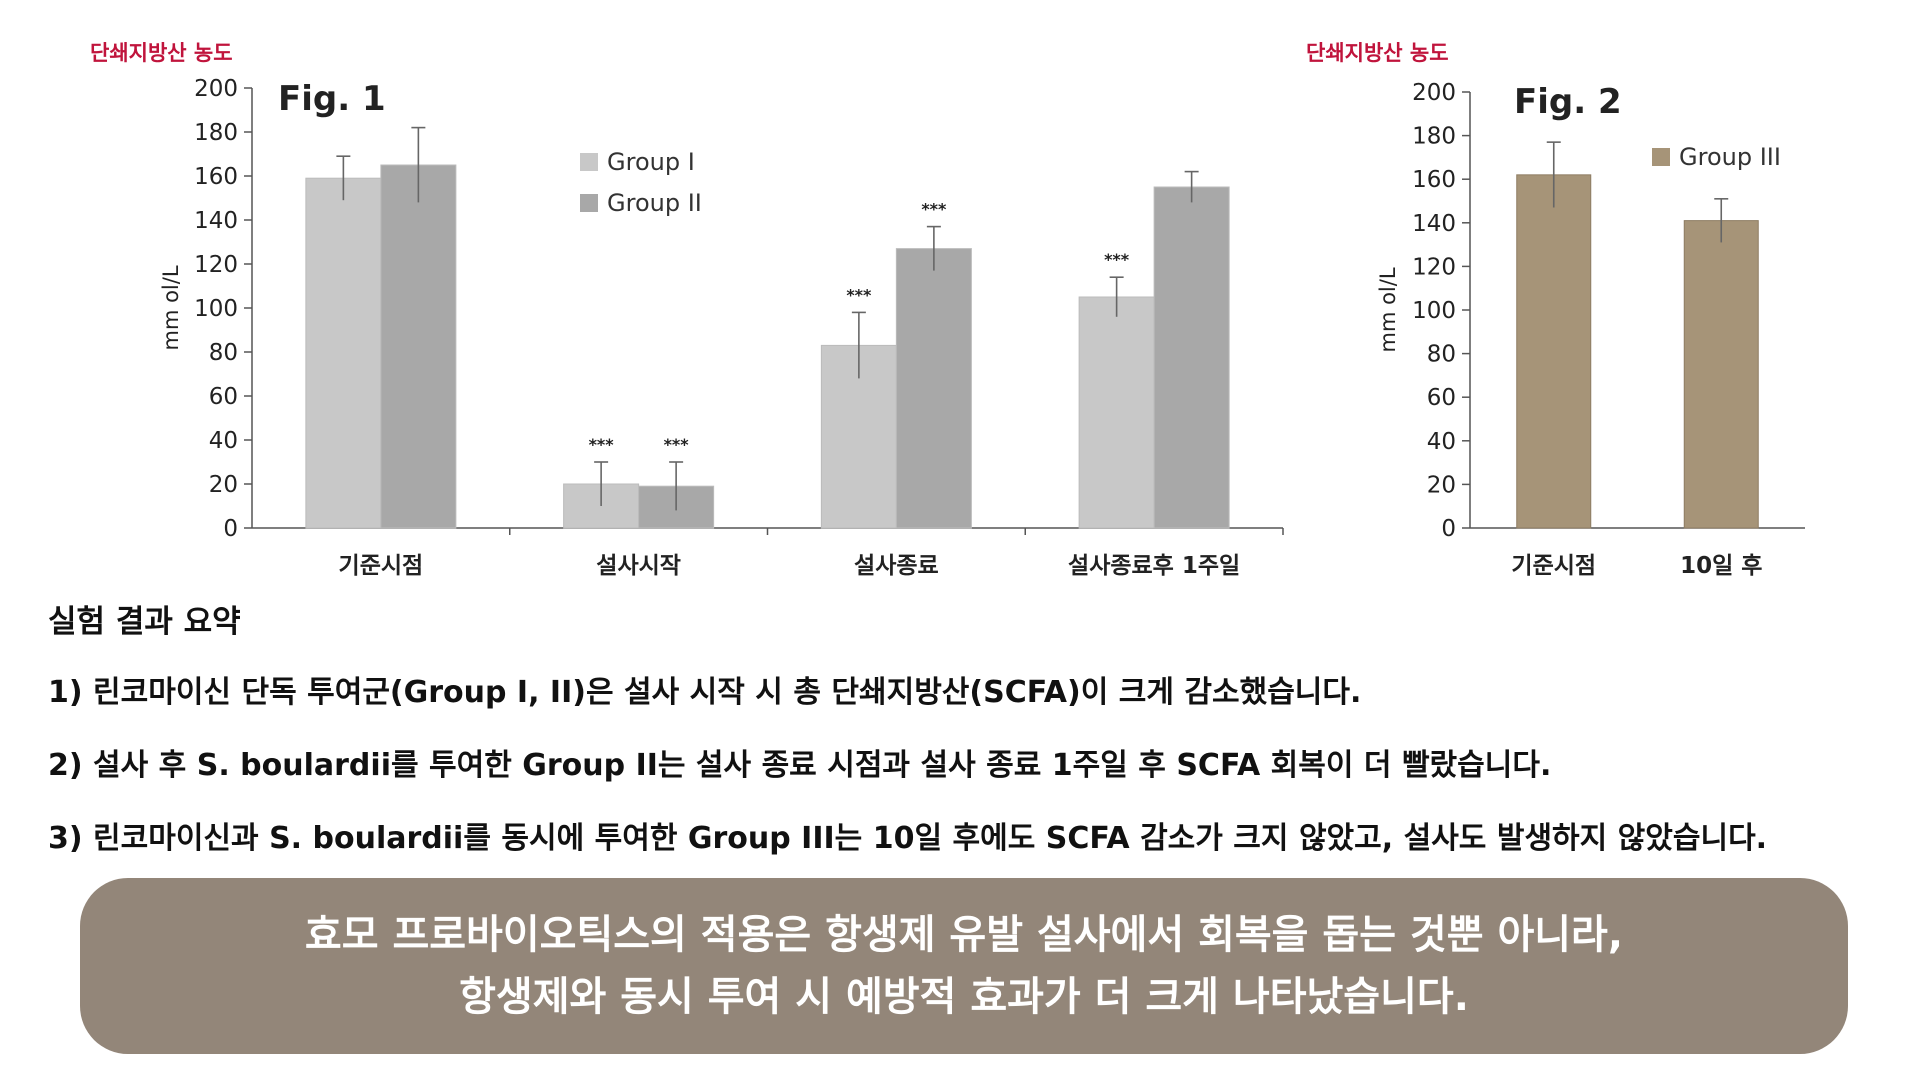 Image resolution: width=1920 pixels, height=1080 pixels. What do you see at coordinates (1448, 529) in the screenshot?
I see `fig2-y-tick-label: 0` at bounding box center [1448, 529].